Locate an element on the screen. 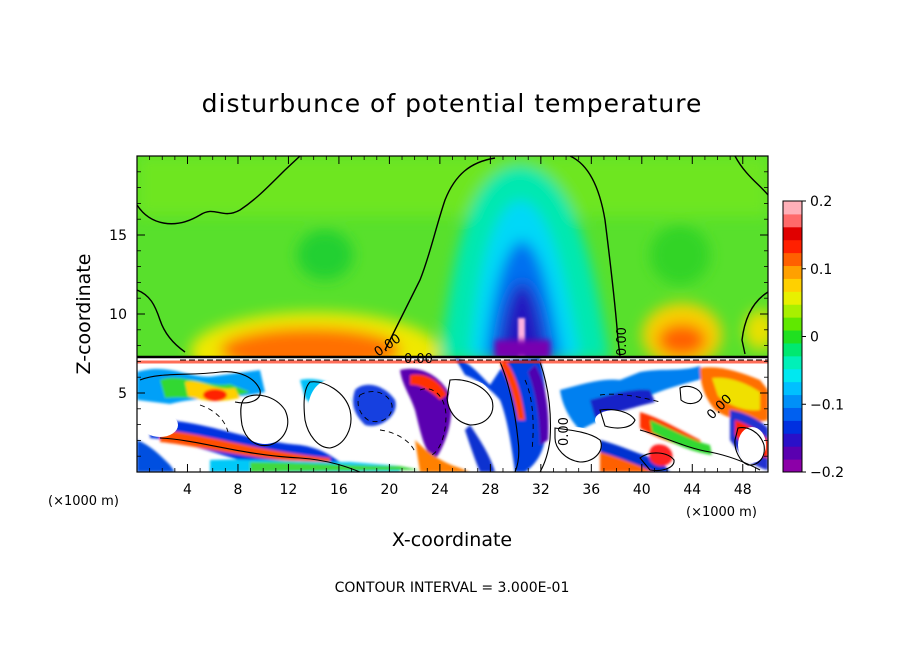 This screenshot has height=654, width=904. contour-label-2: 0.00 is located at coordinates (418, 359).